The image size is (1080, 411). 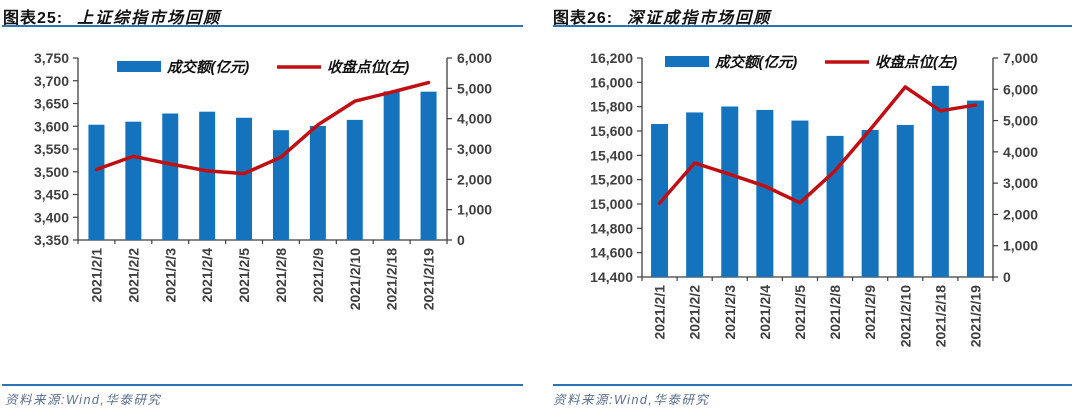 What do you see at coordinates (51, 149) in the screenshot?
I see `left-axis-tick-label: 3,550` at bounding box center [51, 149].